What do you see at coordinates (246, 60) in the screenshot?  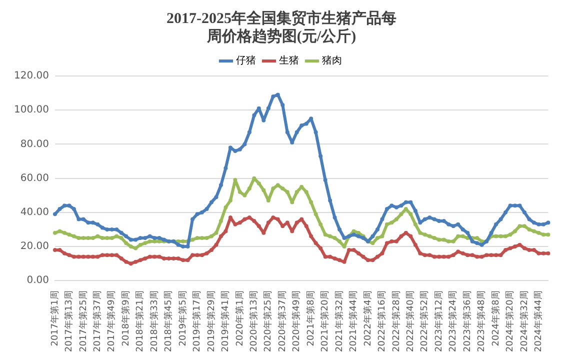 I see `legend-label: 仔猪` at bounding box center [246, 60].